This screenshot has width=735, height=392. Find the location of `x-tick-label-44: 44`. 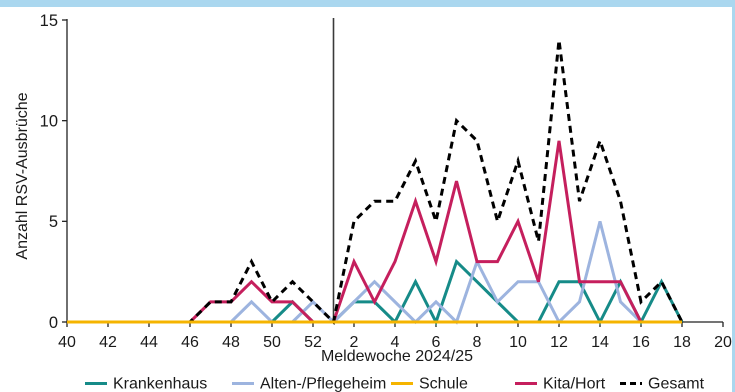

x-tick-label-44: 44 is located at coordinates (149, 342).